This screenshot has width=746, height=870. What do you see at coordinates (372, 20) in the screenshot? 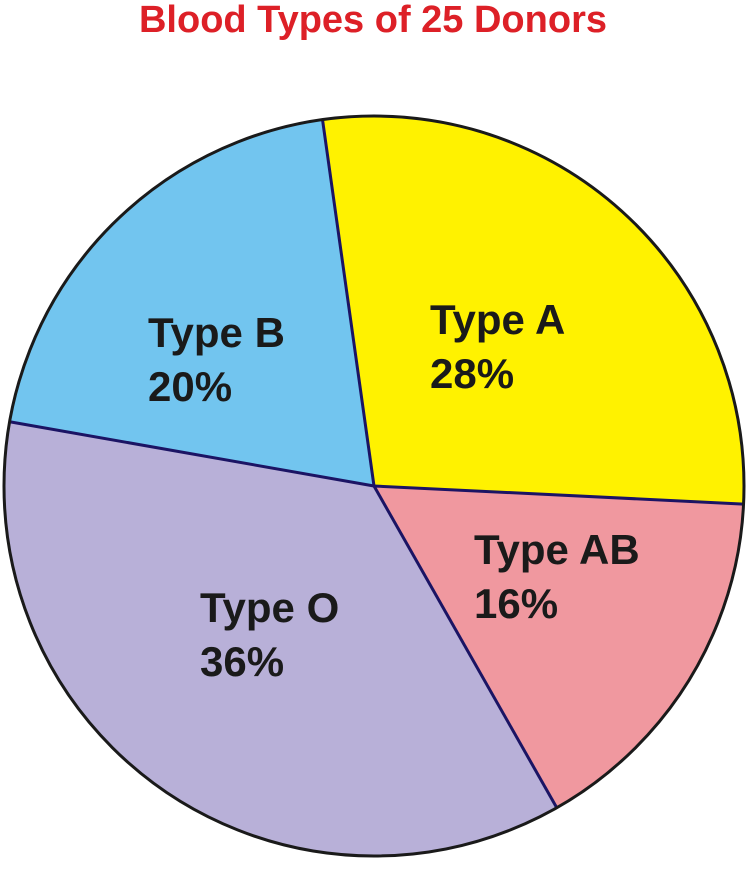
I see `chart-title: Blood Types of 25 Donors` at bounding box center [372, 20].